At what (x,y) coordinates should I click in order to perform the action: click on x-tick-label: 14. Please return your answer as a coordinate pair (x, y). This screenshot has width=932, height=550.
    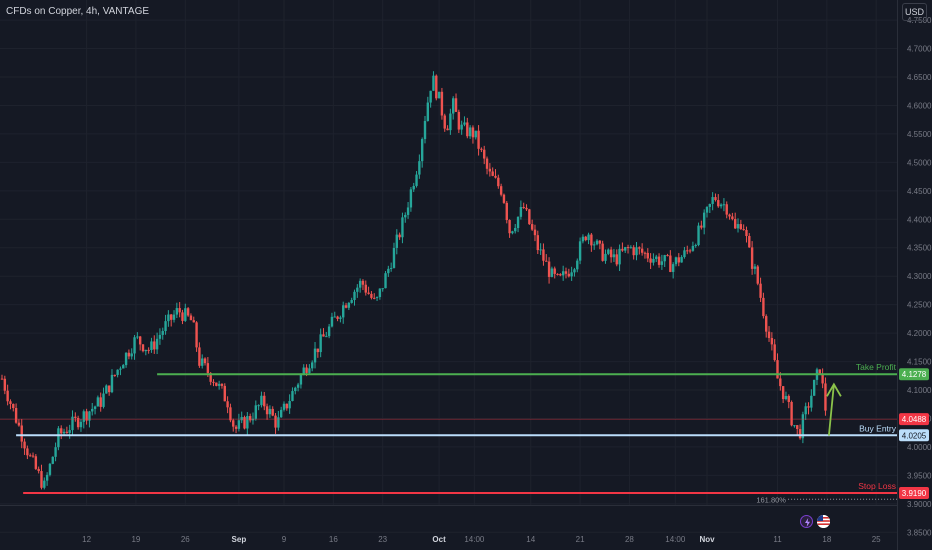
    Looking at the image, I should click on (530, 539).